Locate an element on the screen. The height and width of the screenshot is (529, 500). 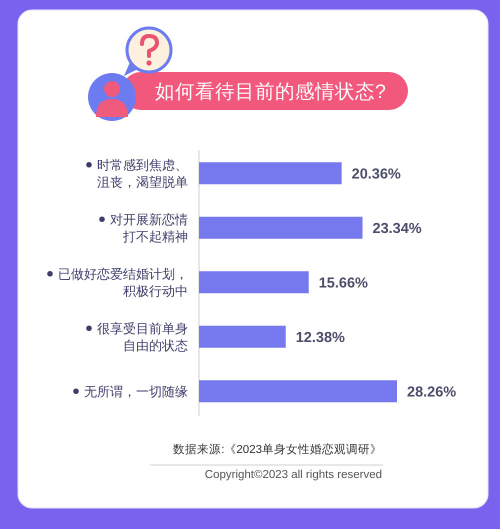
y-tick-label: 已做好恋爱结婚计划，积极行动中 is located at coordinates (123, 282).